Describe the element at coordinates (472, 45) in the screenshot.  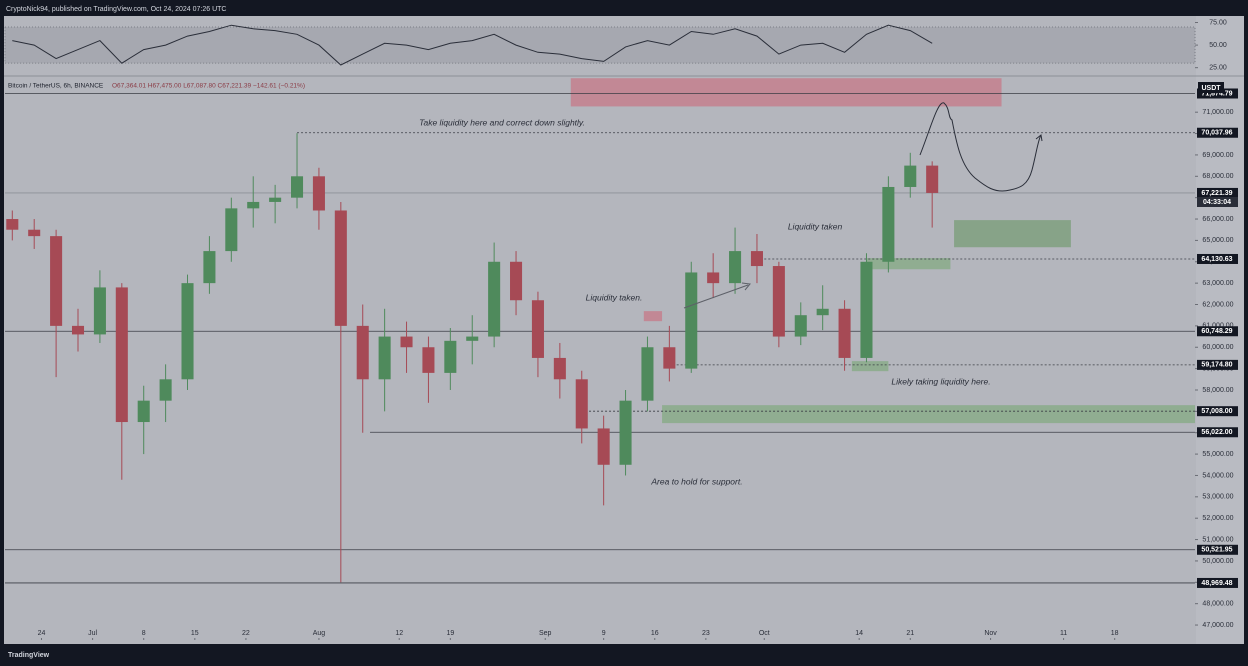
I see `rsi-line` at that location.